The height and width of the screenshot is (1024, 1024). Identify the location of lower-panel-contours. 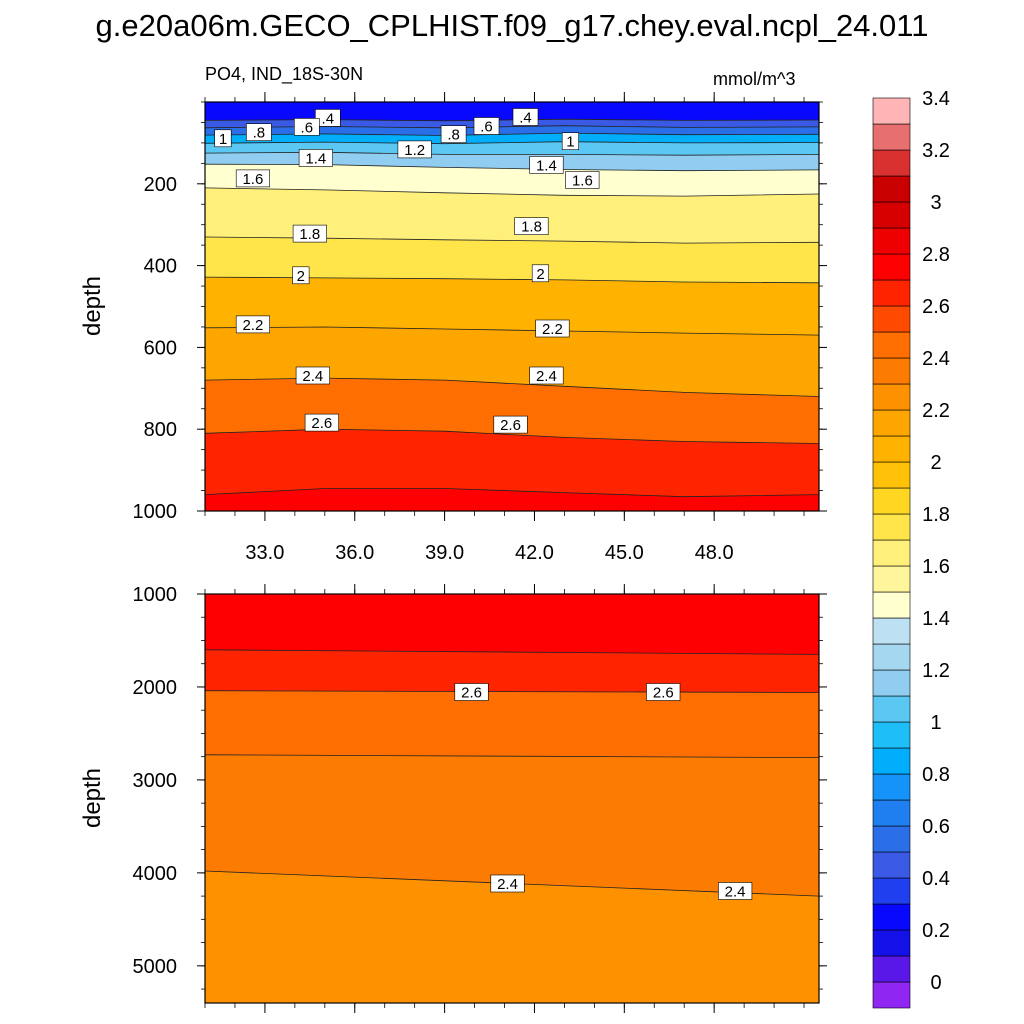
(512, 773).